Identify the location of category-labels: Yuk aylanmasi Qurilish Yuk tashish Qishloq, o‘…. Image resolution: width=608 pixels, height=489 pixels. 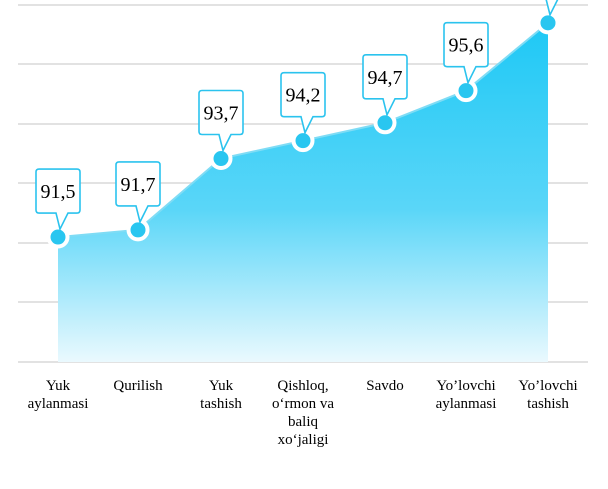
(303, 413).